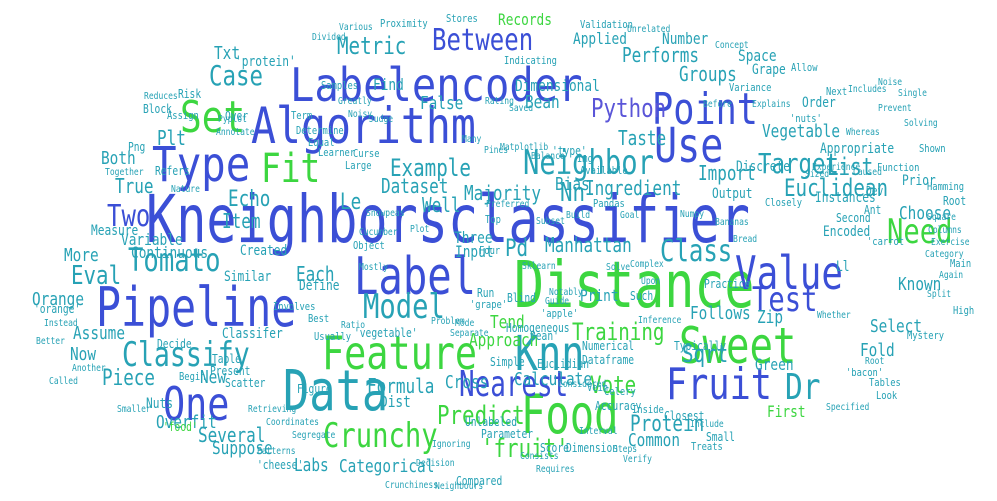 The image size is (997, 501). I want to click on word-whether: Whether, so click(834, 315).